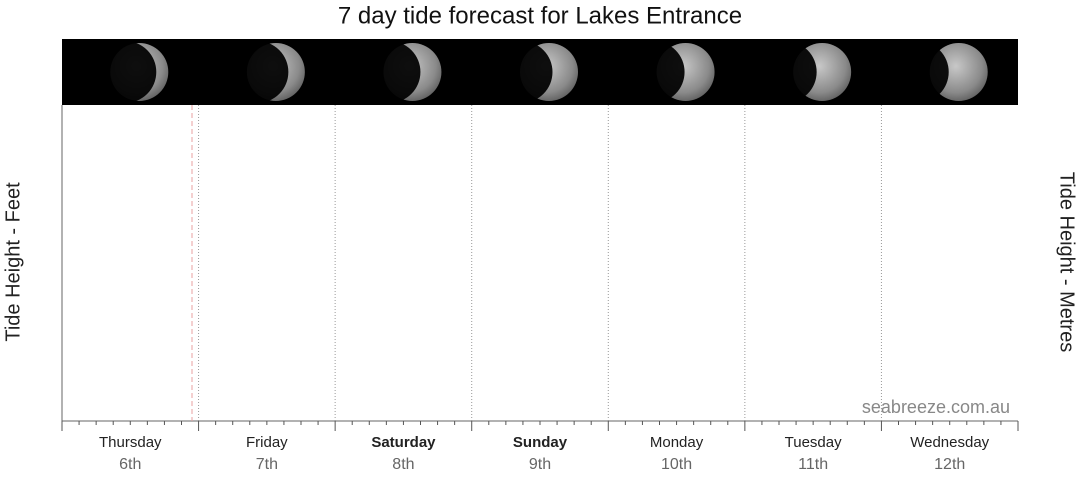 The image size is (1080, 484). I want to click on day-label: Friday, so click(267, 442).